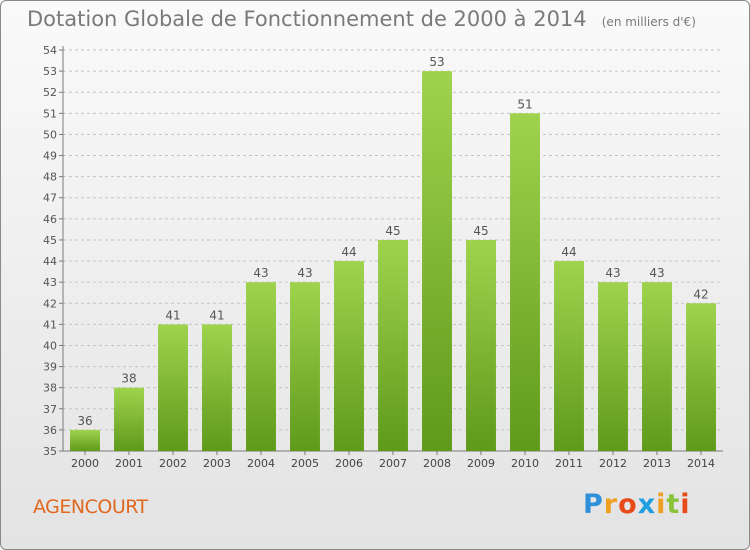 The width and height of the screenshot is (750, 550). I want to click on logo-letter: t, so click(673, 504).